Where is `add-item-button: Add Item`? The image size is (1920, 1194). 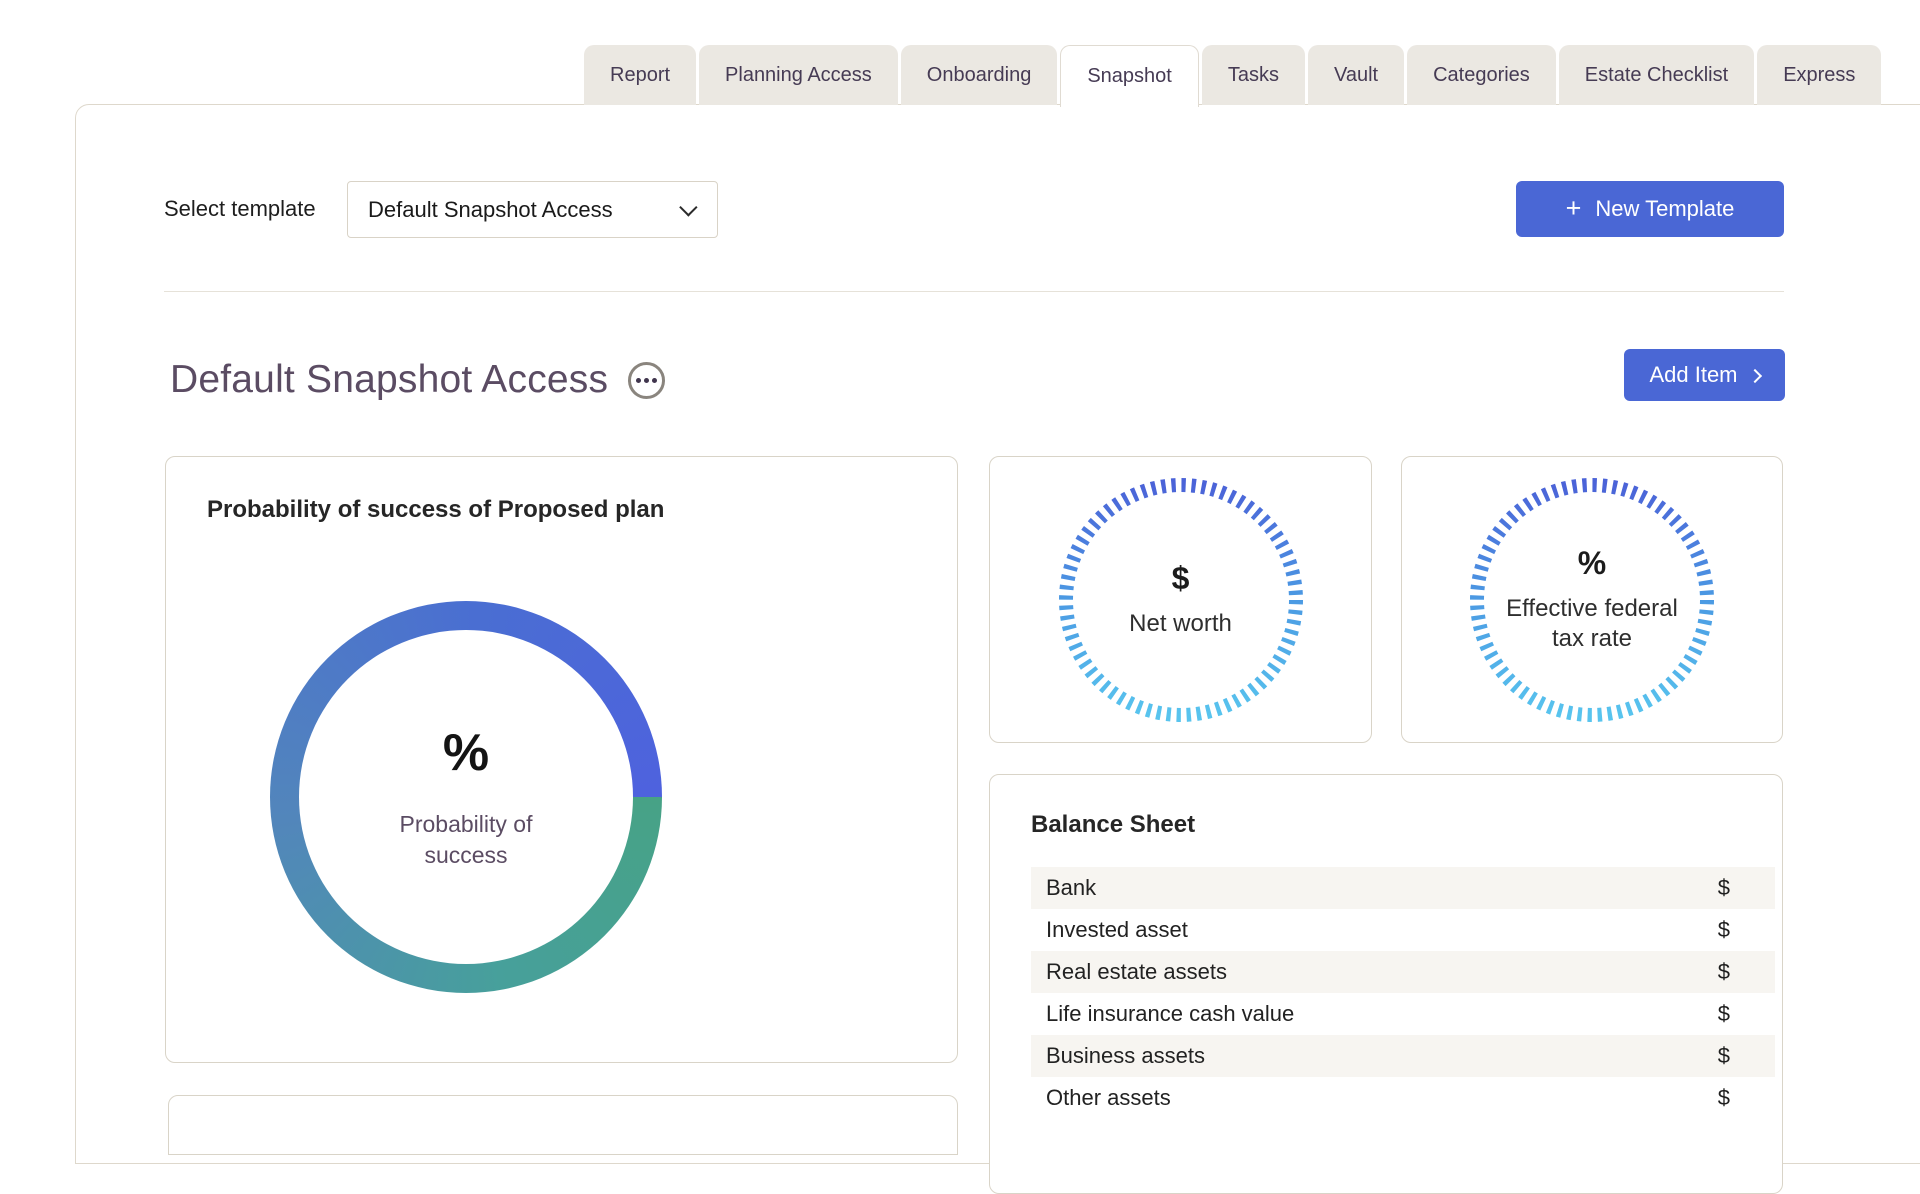 add-item-button: Add Item is located at coordinates (1704, 375).